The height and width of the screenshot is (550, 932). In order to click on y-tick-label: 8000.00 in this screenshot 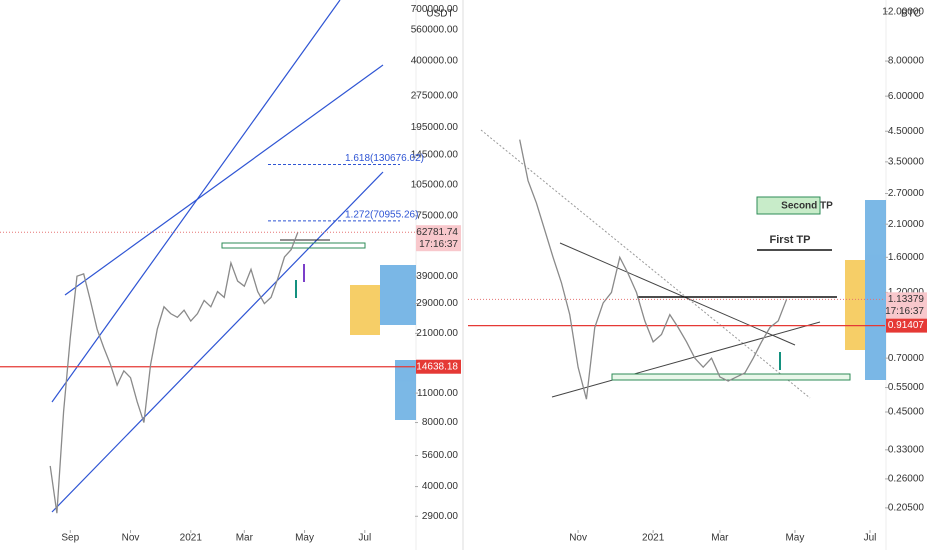, I will do `click(440, 422)`.